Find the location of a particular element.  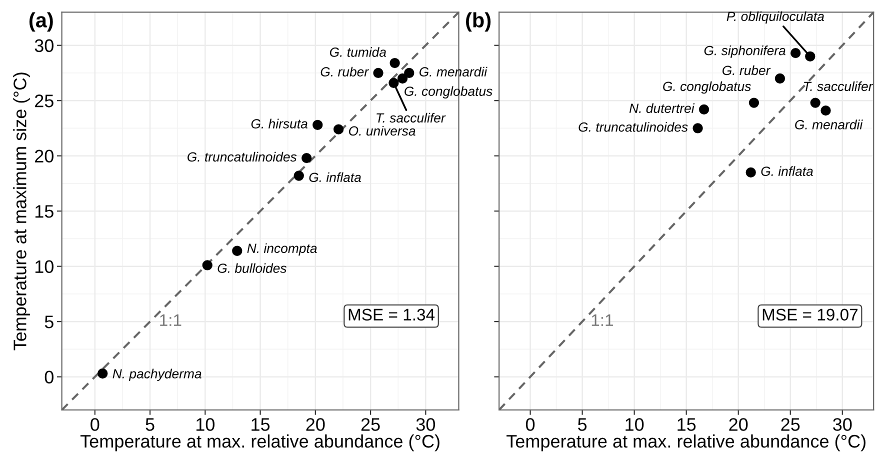

y-tick-label: 20 is located at coordinates (44, 156).